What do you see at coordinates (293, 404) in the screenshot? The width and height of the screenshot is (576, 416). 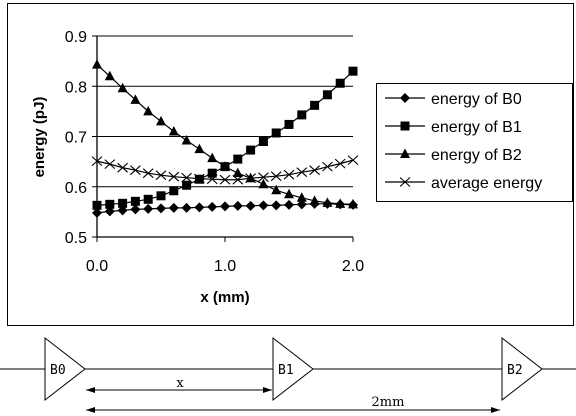 I see `span-dimension: 2mm` at bounding box center [293, 404].